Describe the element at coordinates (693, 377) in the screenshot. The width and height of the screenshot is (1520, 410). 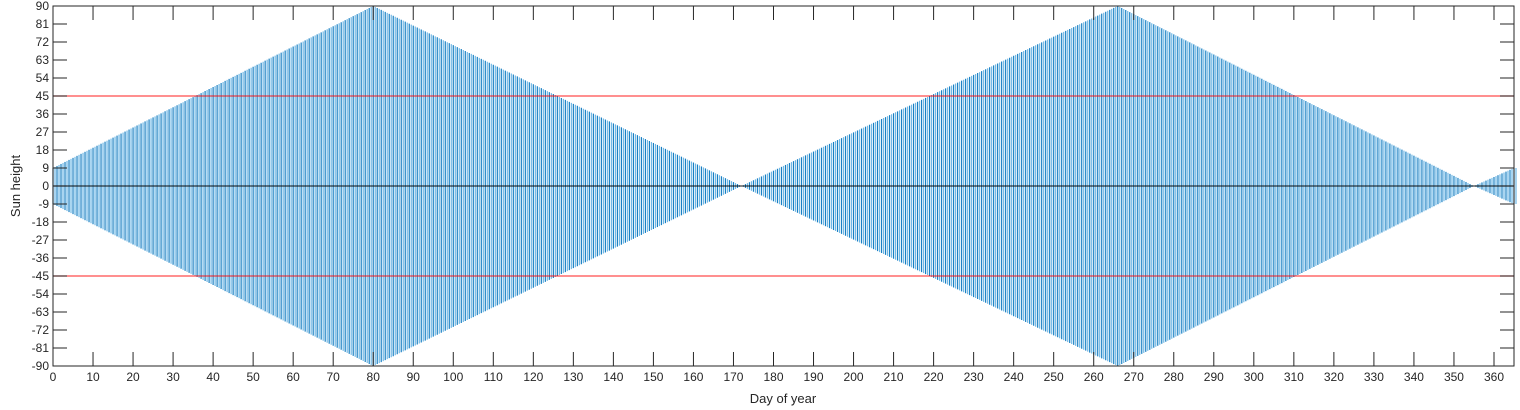
I see `x-tick-label: 160` at that location.